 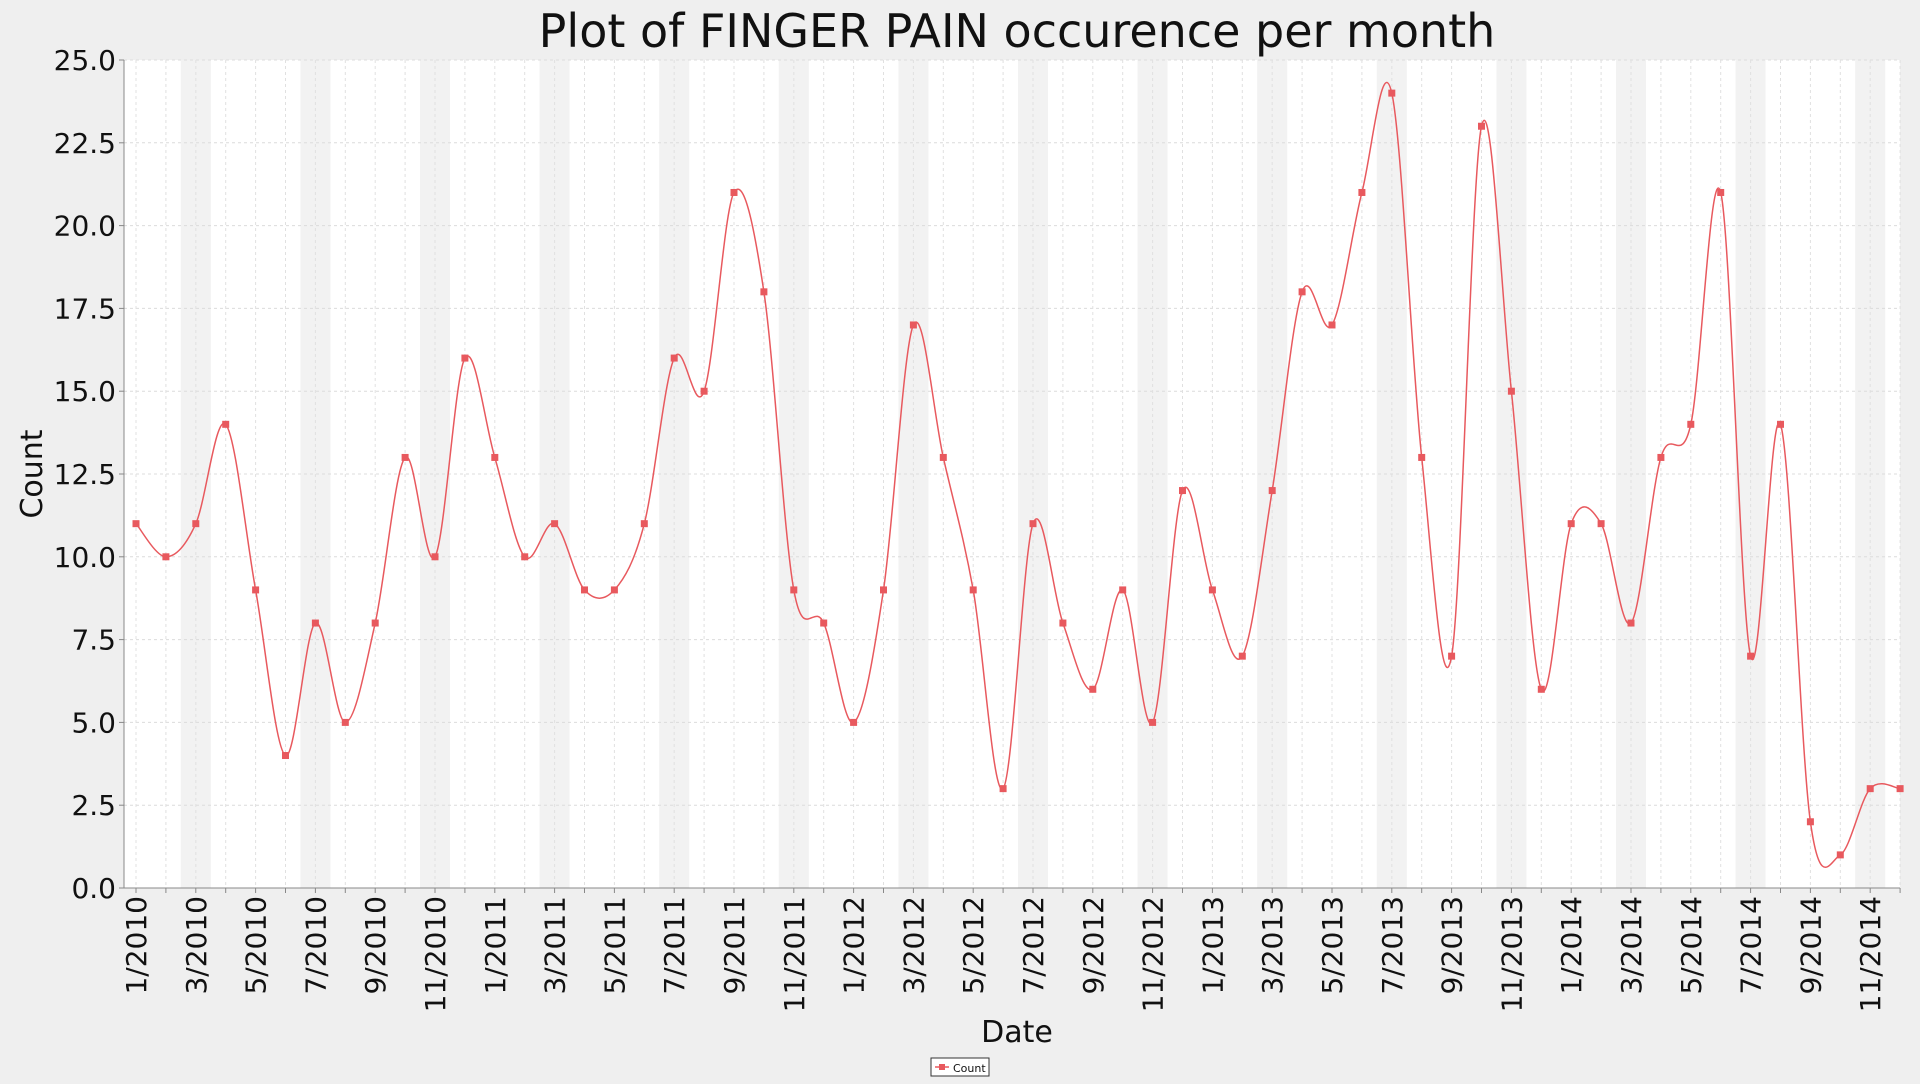 I want to click on x-tick-label: 5/2011, so click(x=614, y=945).